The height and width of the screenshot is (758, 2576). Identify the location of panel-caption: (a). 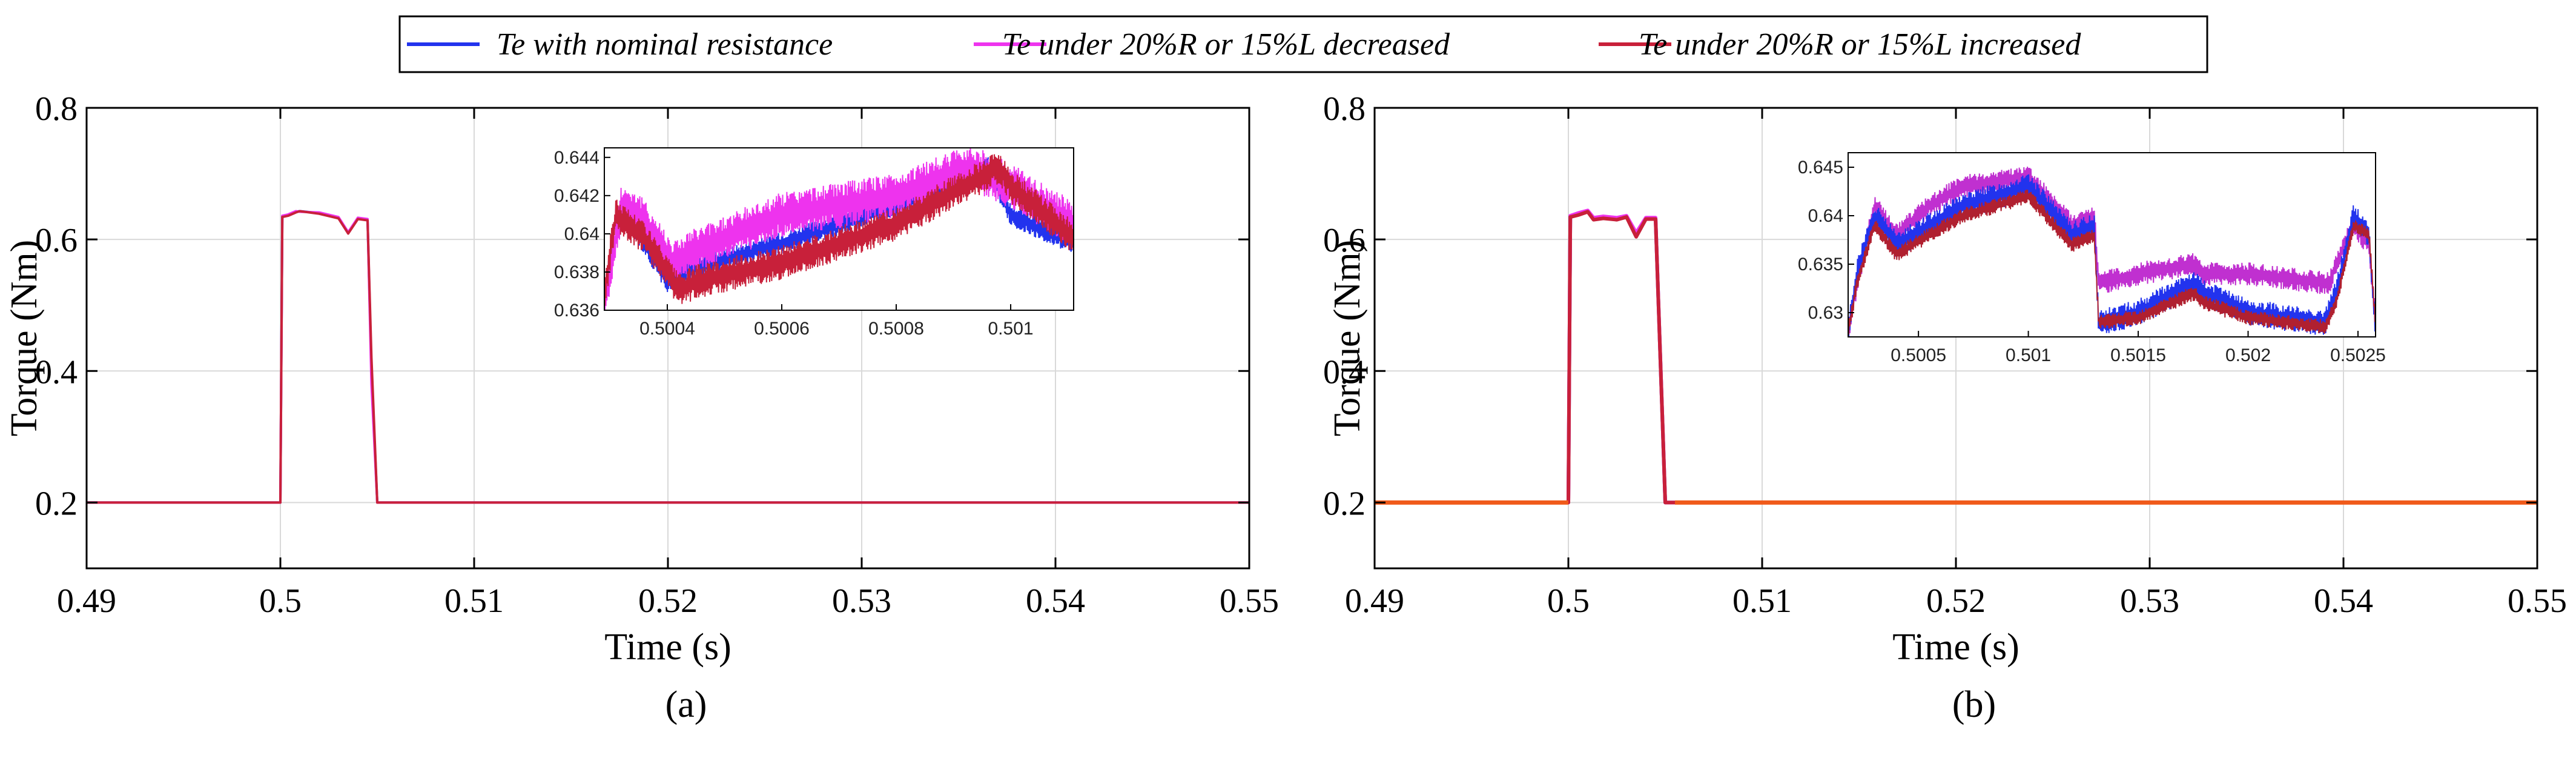
(686, 705).